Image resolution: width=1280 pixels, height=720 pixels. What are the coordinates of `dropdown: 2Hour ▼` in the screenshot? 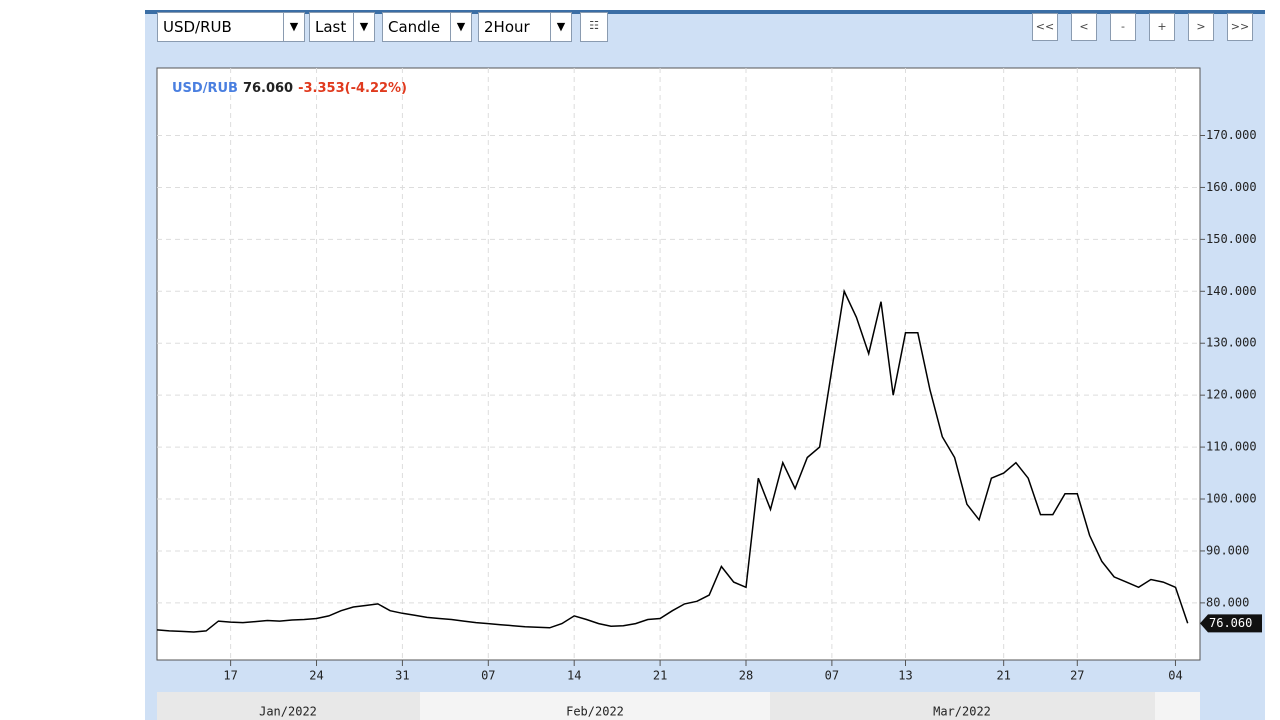 It's located at (525, 27).